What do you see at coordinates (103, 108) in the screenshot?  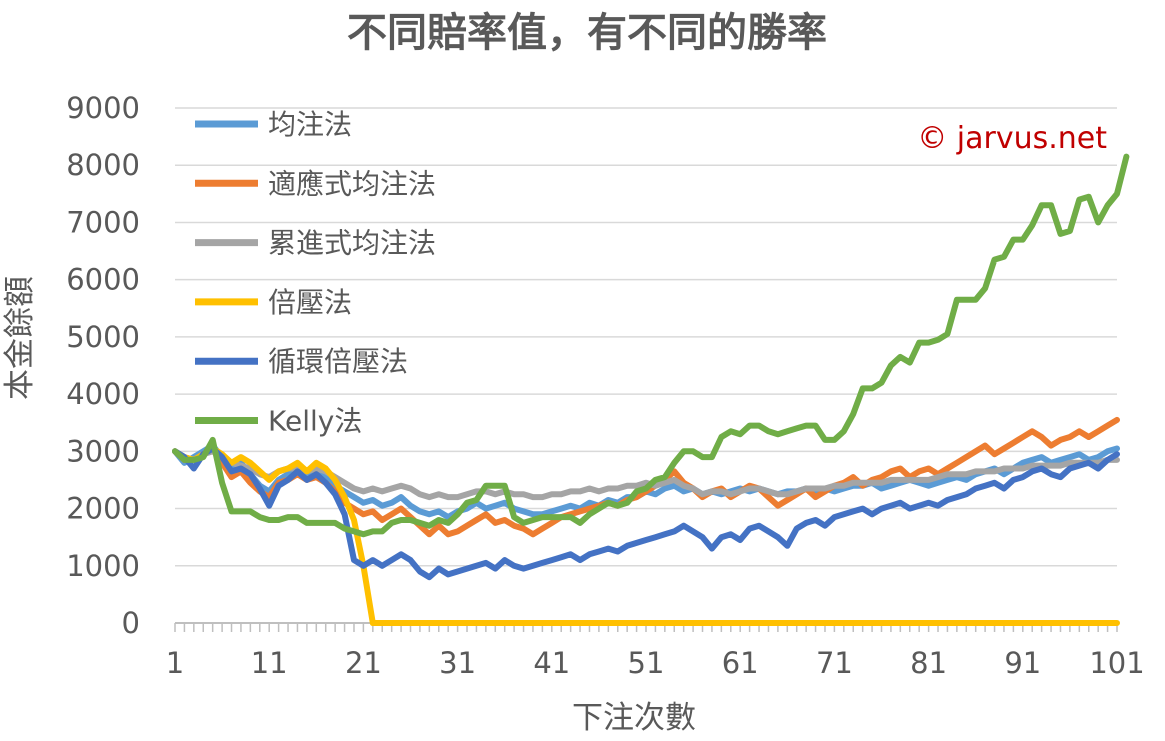 I see `y-tick-label: 9000` at bounding box center [103, 108].